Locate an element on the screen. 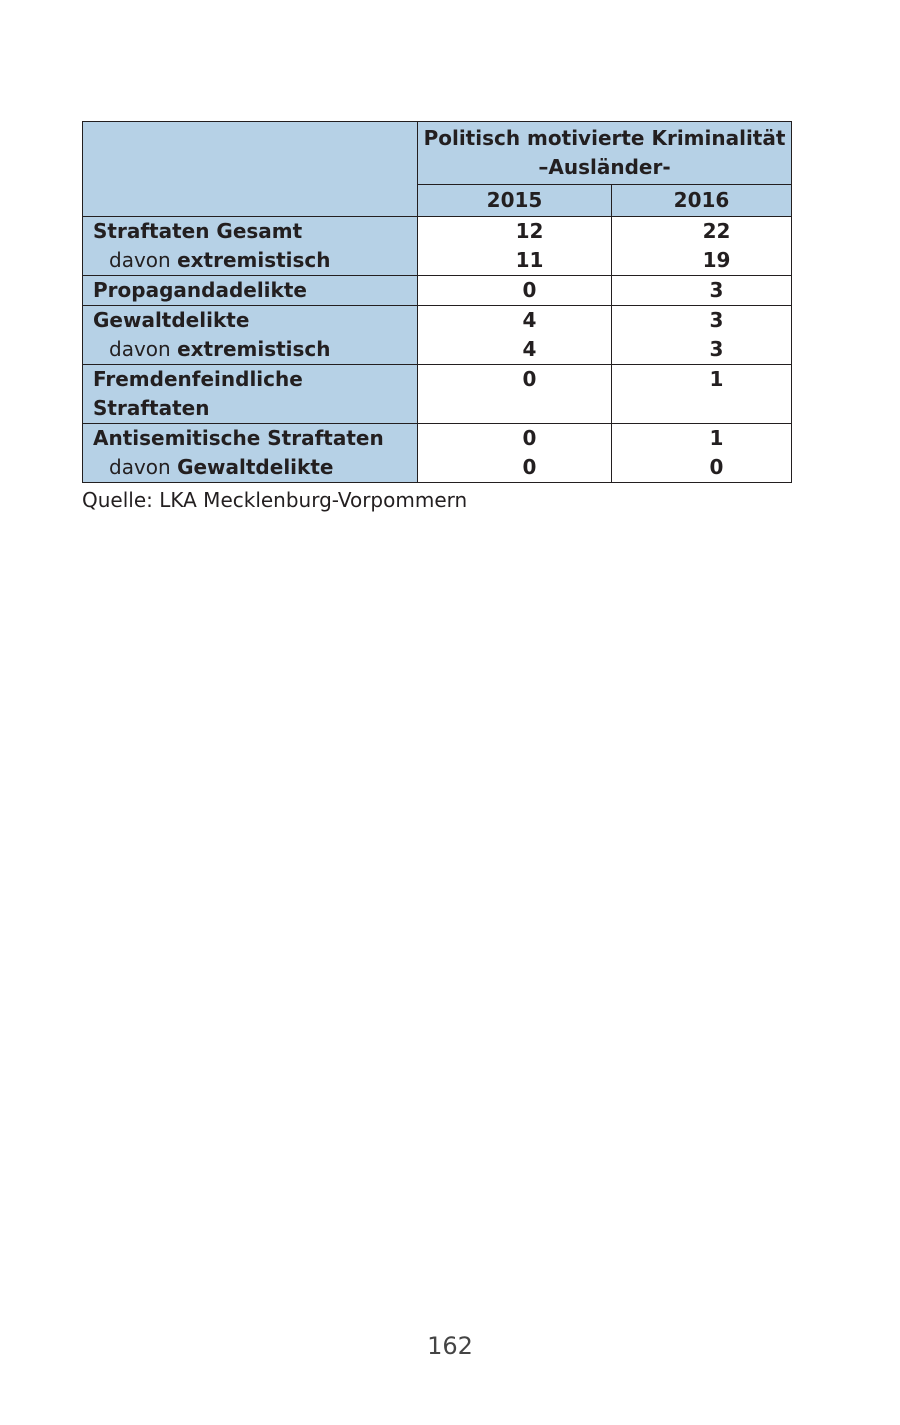  label-text: Fremdenfeindliche Straftaten is located at coordinates (198, 393).